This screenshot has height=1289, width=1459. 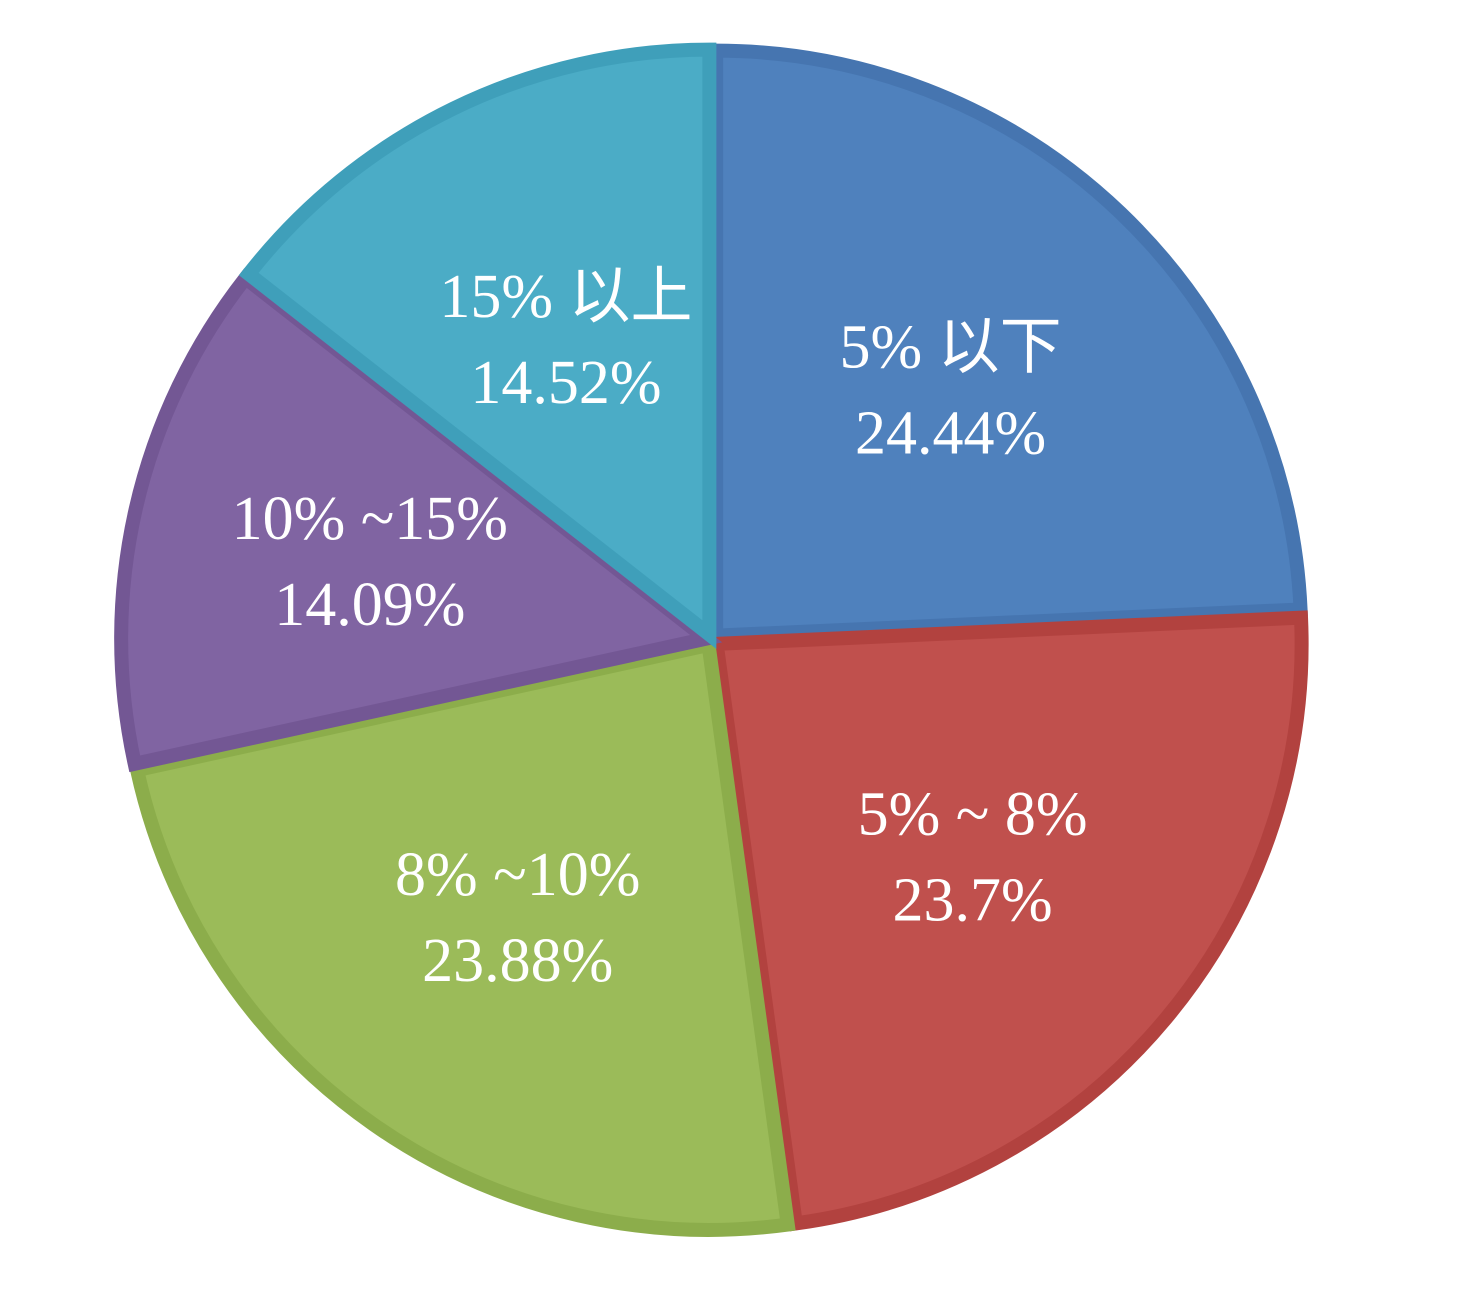 What do you see at coordinates (973, 900) in the screenshot?
I see `slice-value-label: 23.7%` at bounding box center [973, 900].